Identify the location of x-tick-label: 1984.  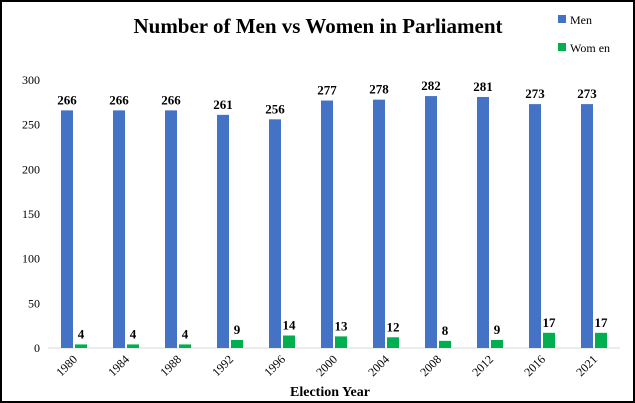
(118, 365).